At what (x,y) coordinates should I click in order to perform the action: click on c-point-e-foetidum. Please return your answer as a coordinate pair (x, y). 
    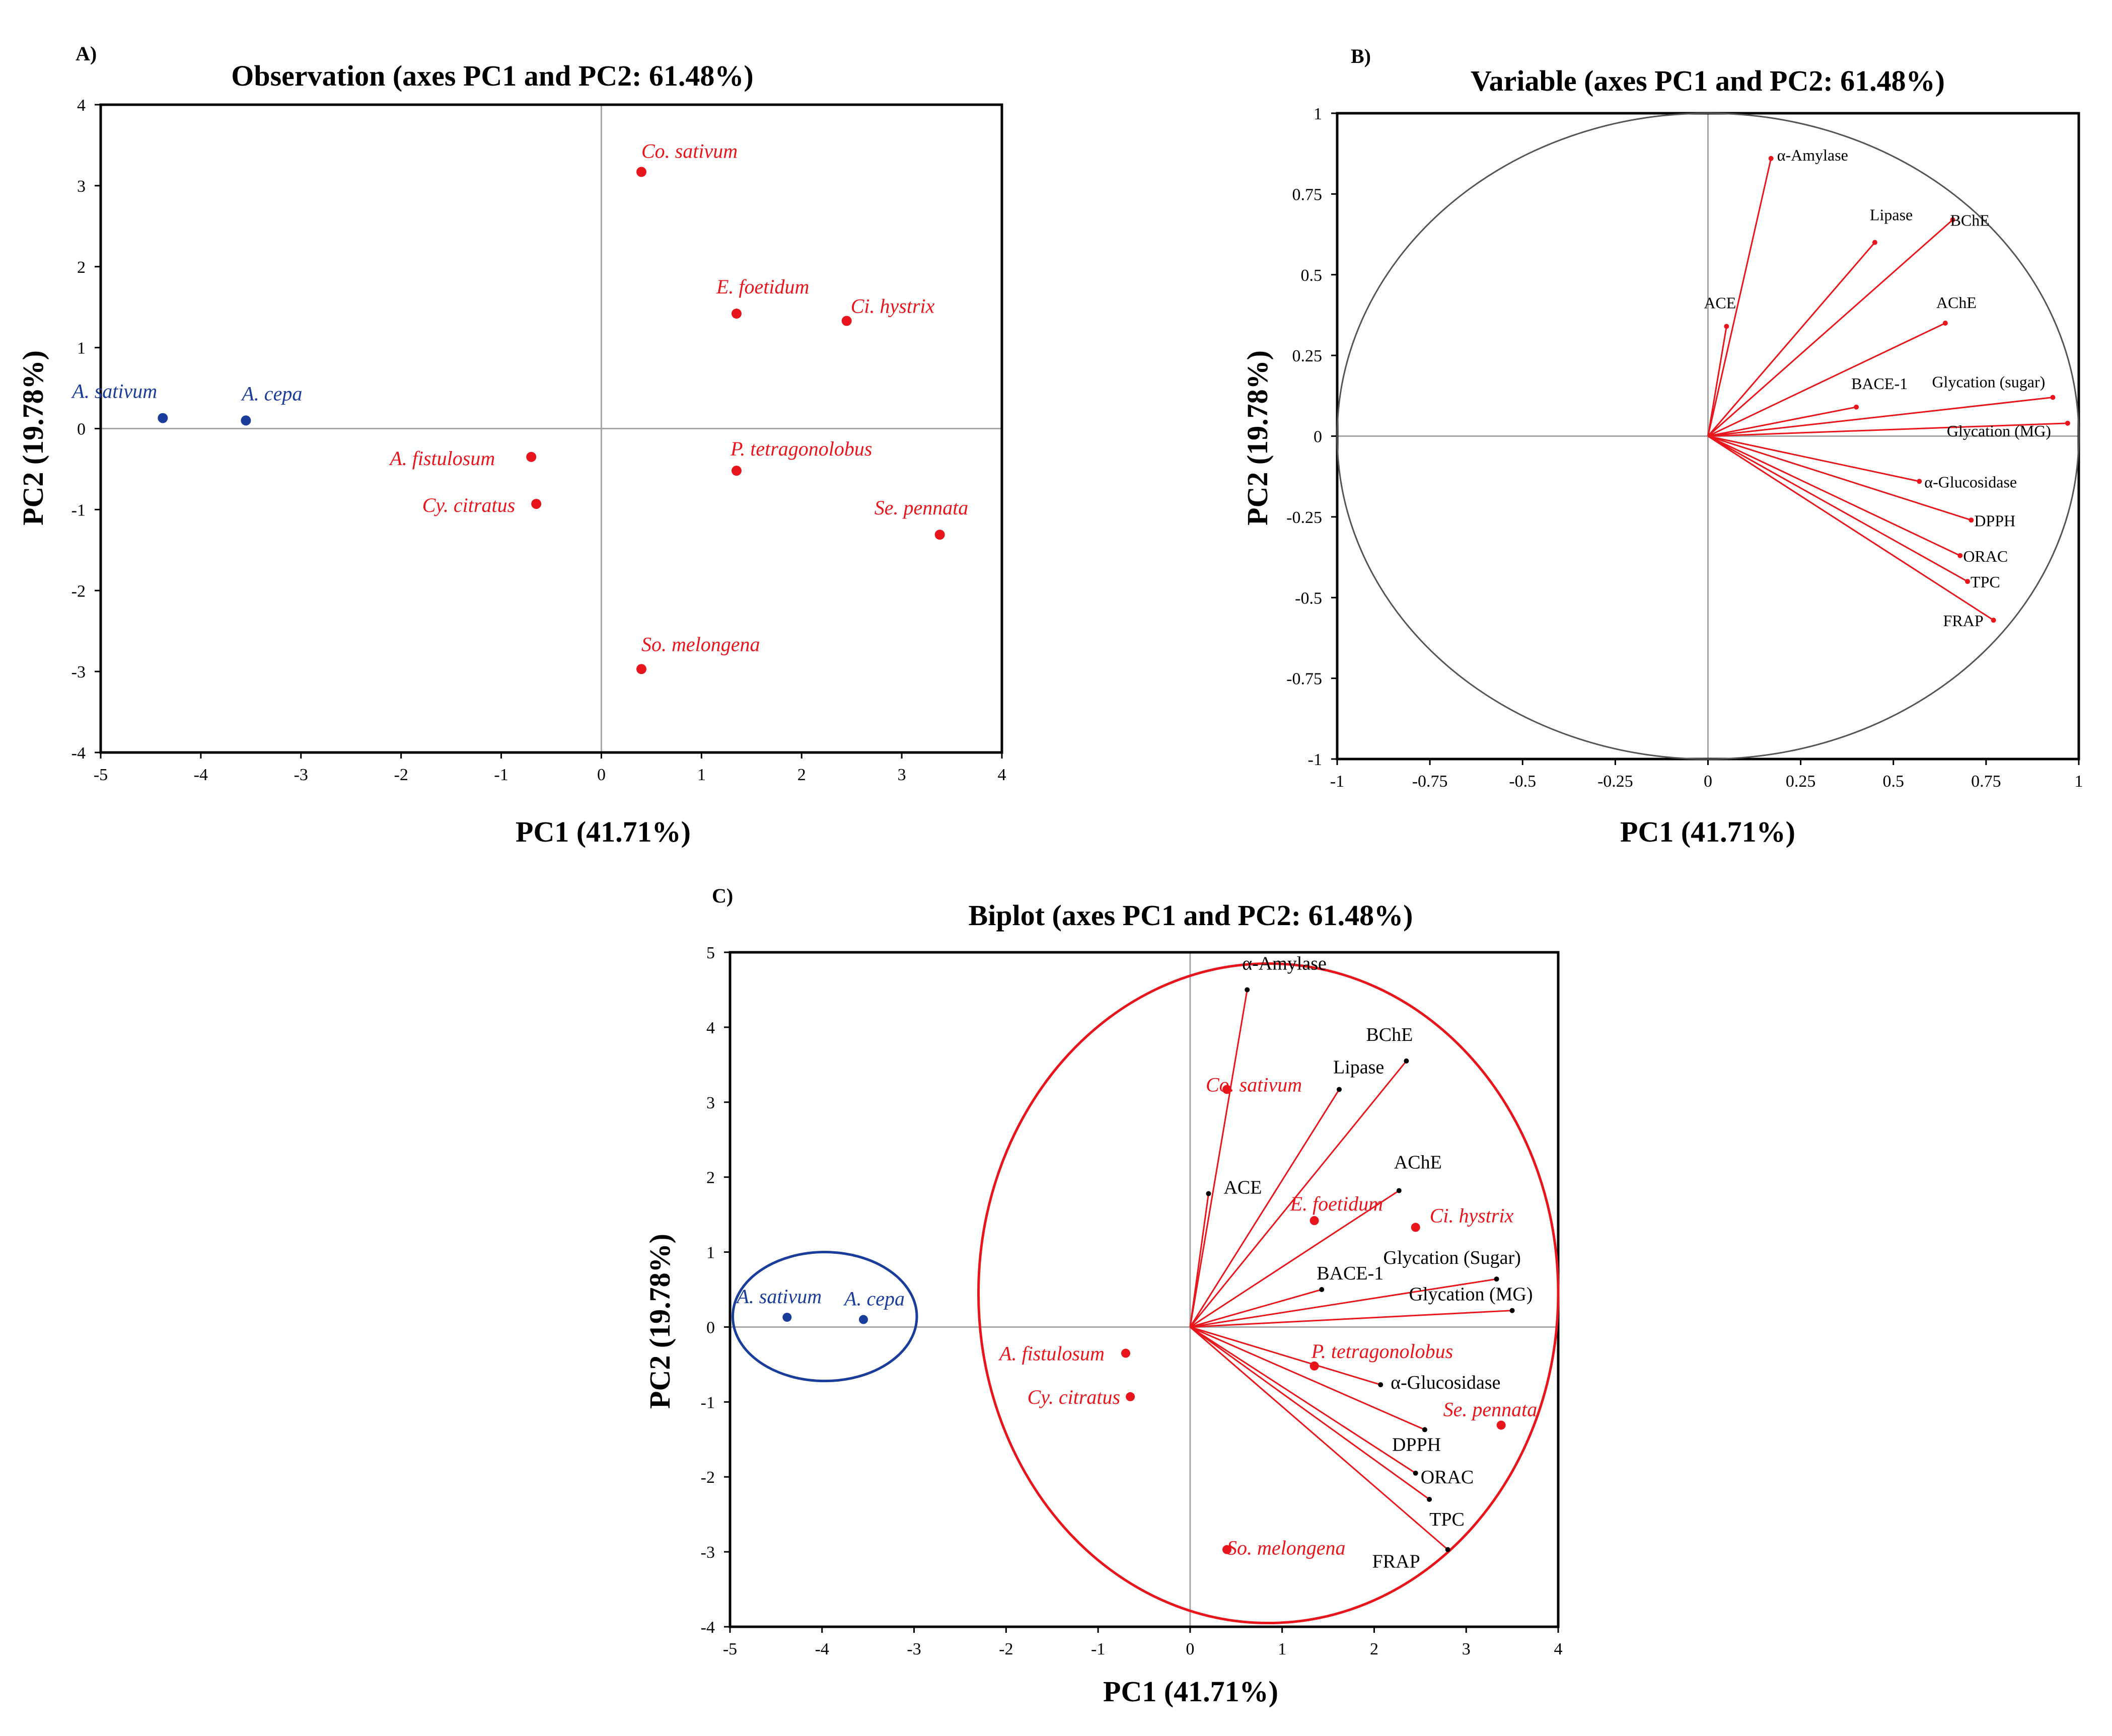
    Looking at the image, I should click on (1314, 1221).